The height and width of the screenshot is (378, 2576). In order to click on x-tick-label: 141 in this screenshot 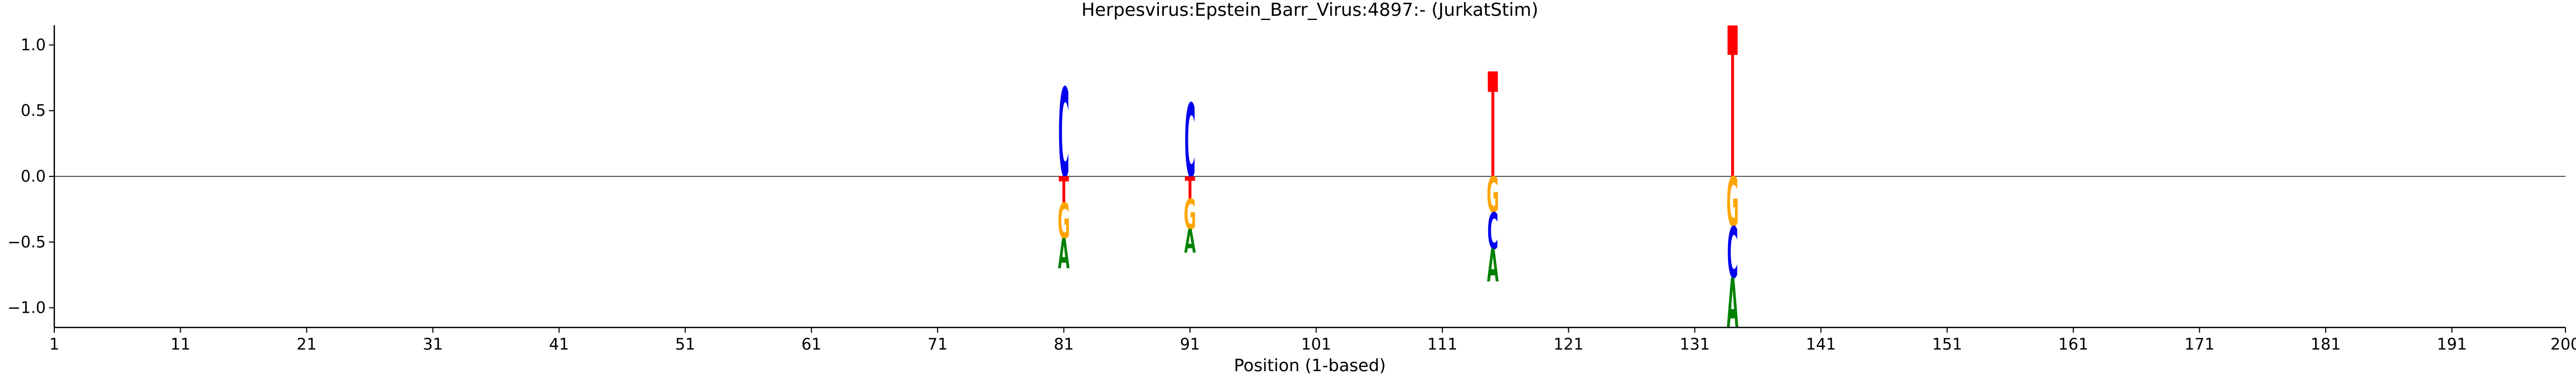, I will do `click(1821, 344)`.